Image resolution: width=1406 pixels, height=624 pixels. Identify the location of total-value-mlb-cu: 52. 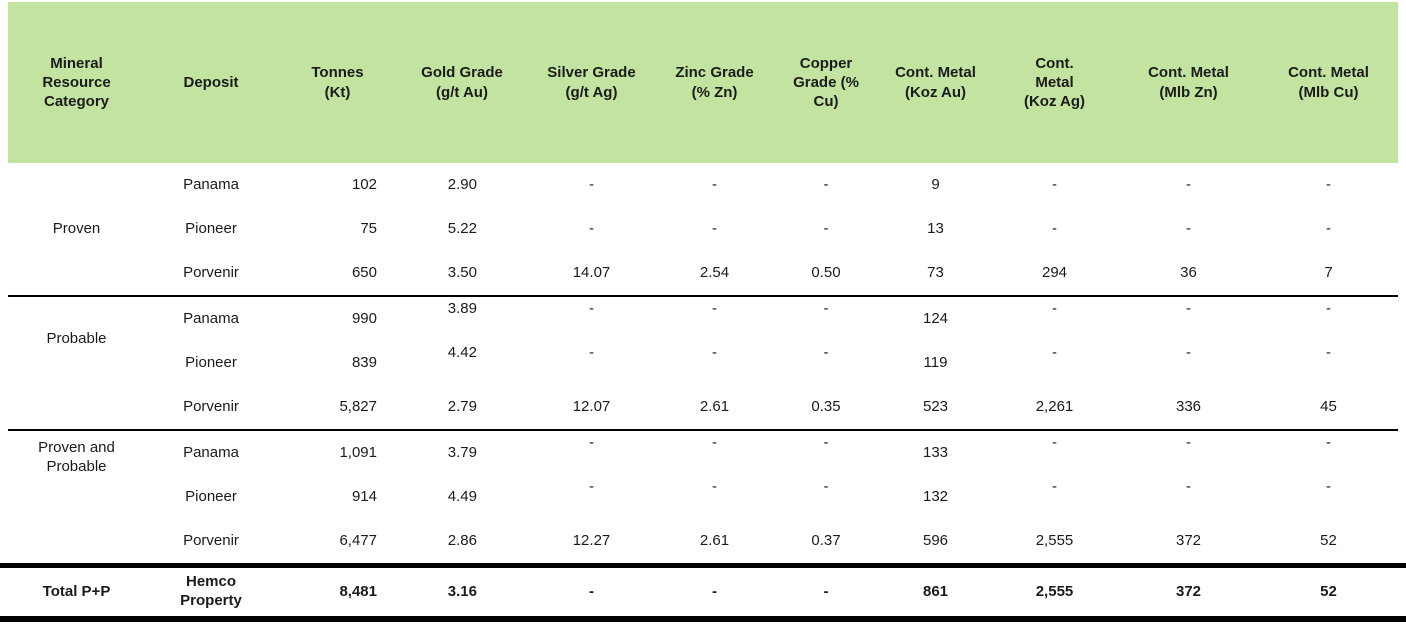
(1328, 591).